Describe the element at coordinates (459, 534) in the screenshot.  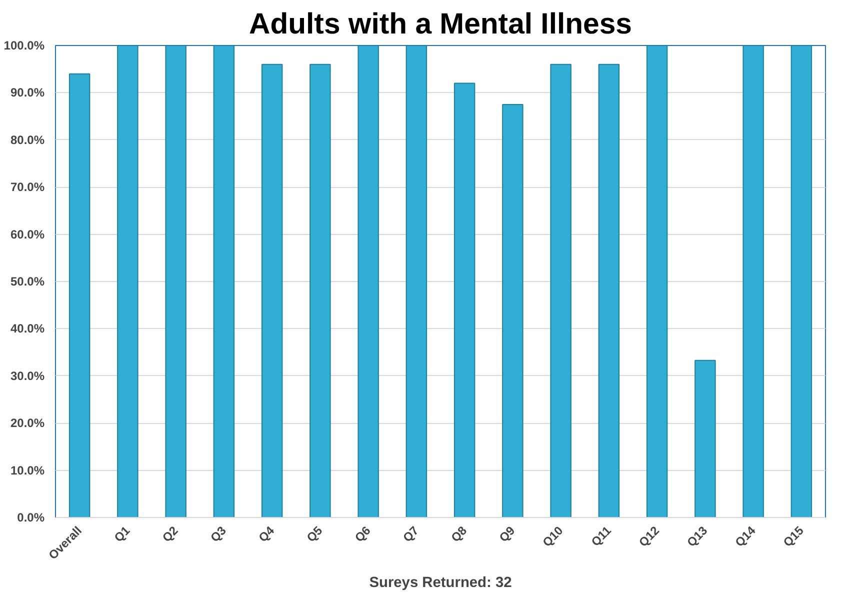
I see `x-tick-label: Q8` at that location.